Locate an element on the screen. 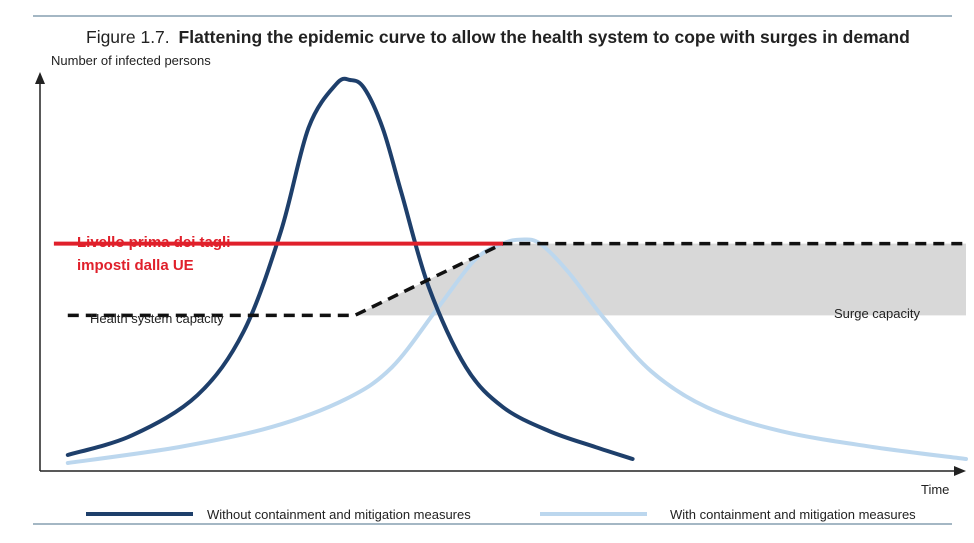 This screenshot has width=974, height=543. surge-capacity-band is located at coordinates (660, 279).